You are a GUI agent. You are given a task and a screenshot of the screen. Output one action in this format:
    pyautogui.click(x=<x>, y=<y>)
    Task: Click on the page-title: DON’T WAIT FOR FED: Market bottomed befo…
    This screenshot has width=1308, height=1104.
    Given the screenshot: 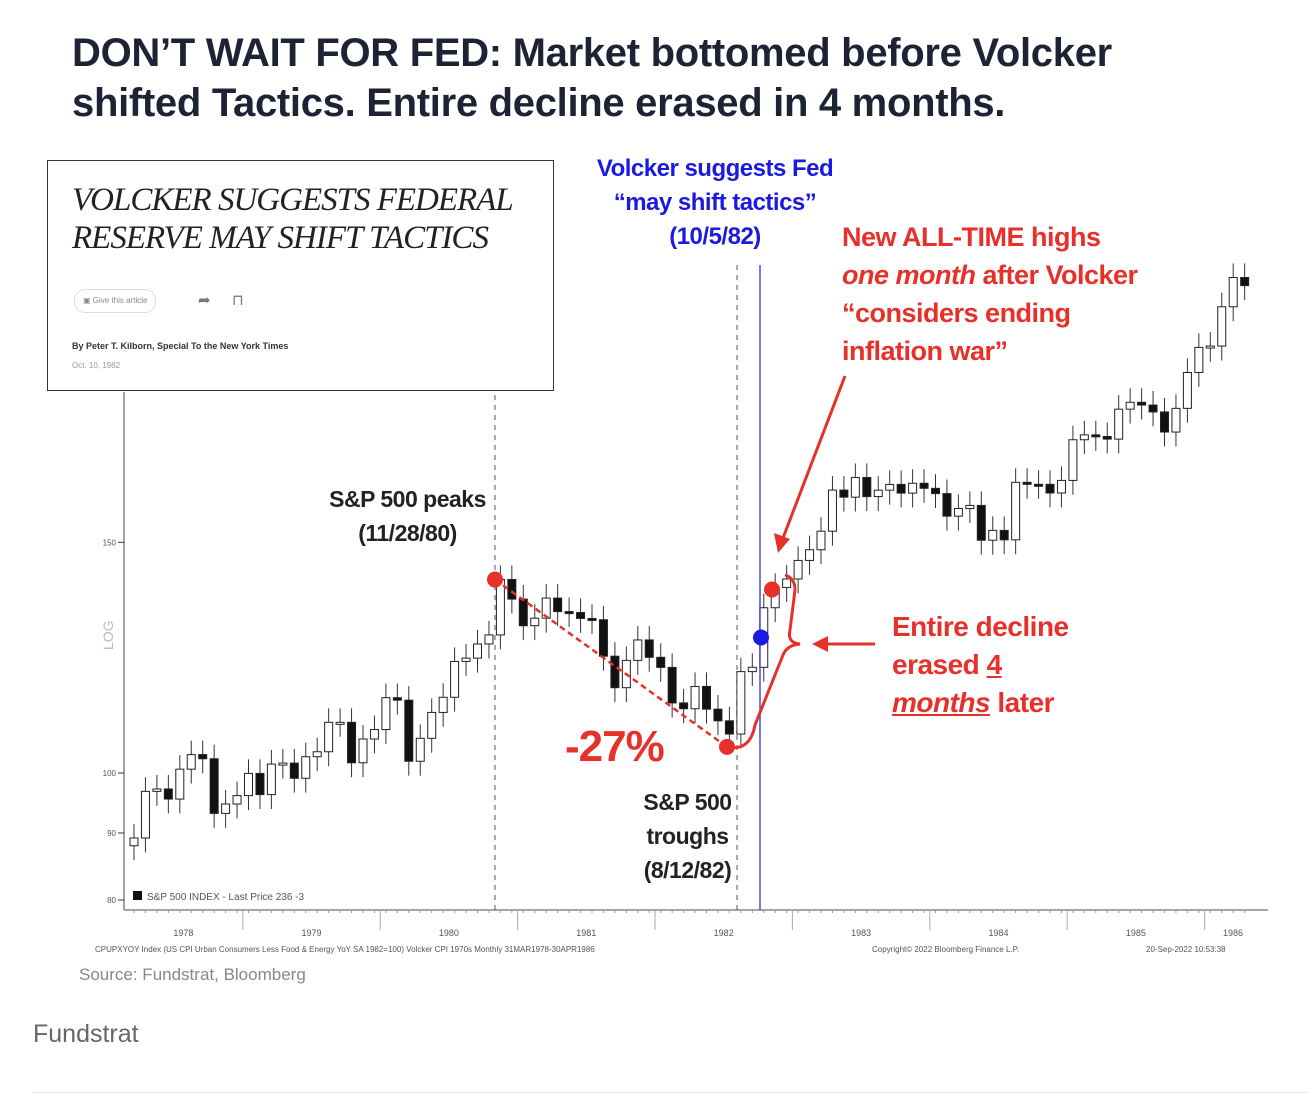 What is the action you would take?
    pyautogui.click(x=672, y=78)
    